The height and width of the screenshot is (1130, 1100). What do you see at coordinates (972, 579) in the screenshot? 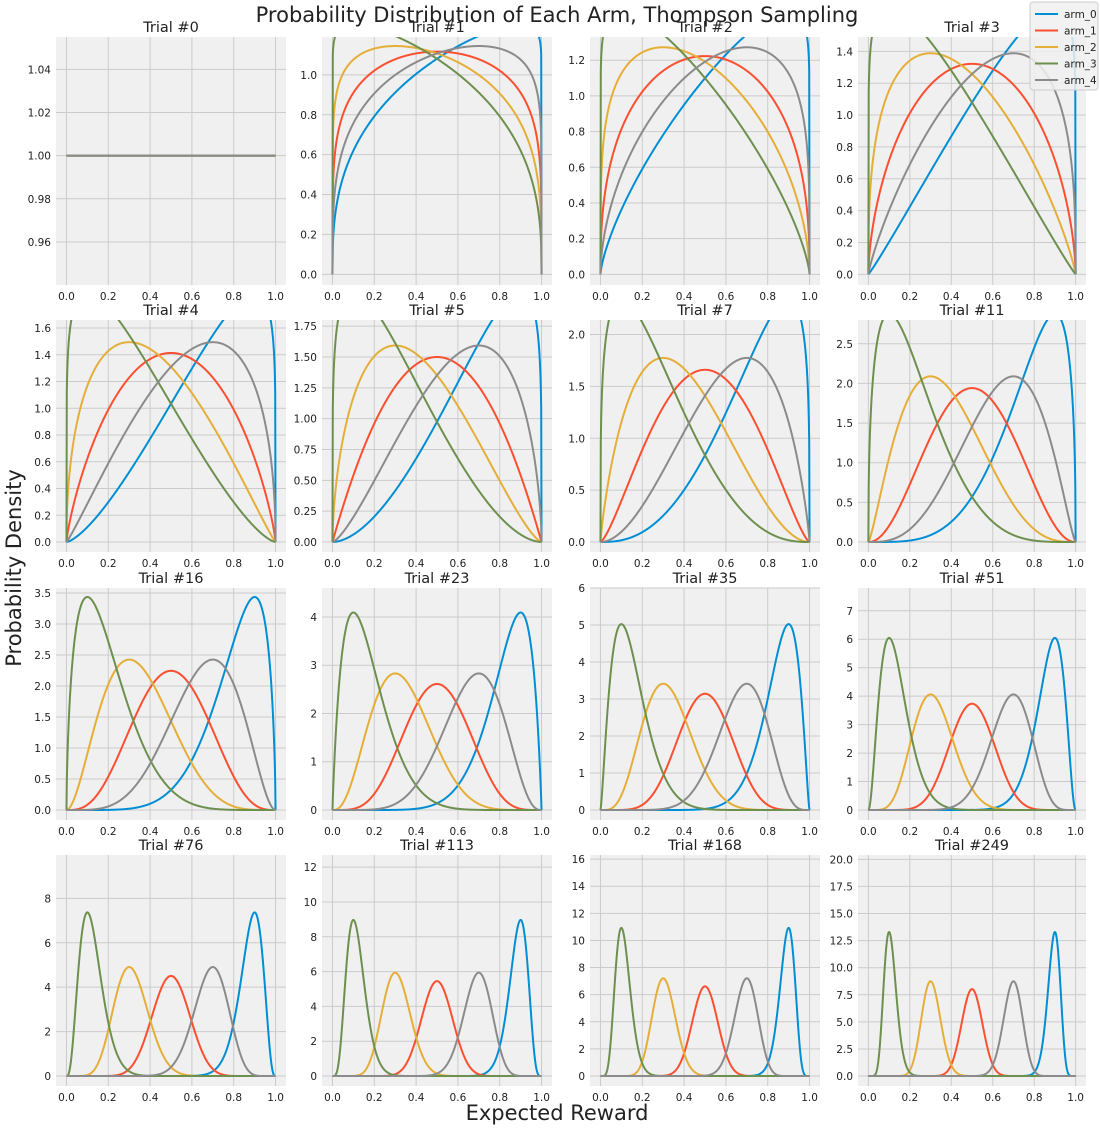
I see `panel-title: Trial #51` at bounding box center [972, 579].